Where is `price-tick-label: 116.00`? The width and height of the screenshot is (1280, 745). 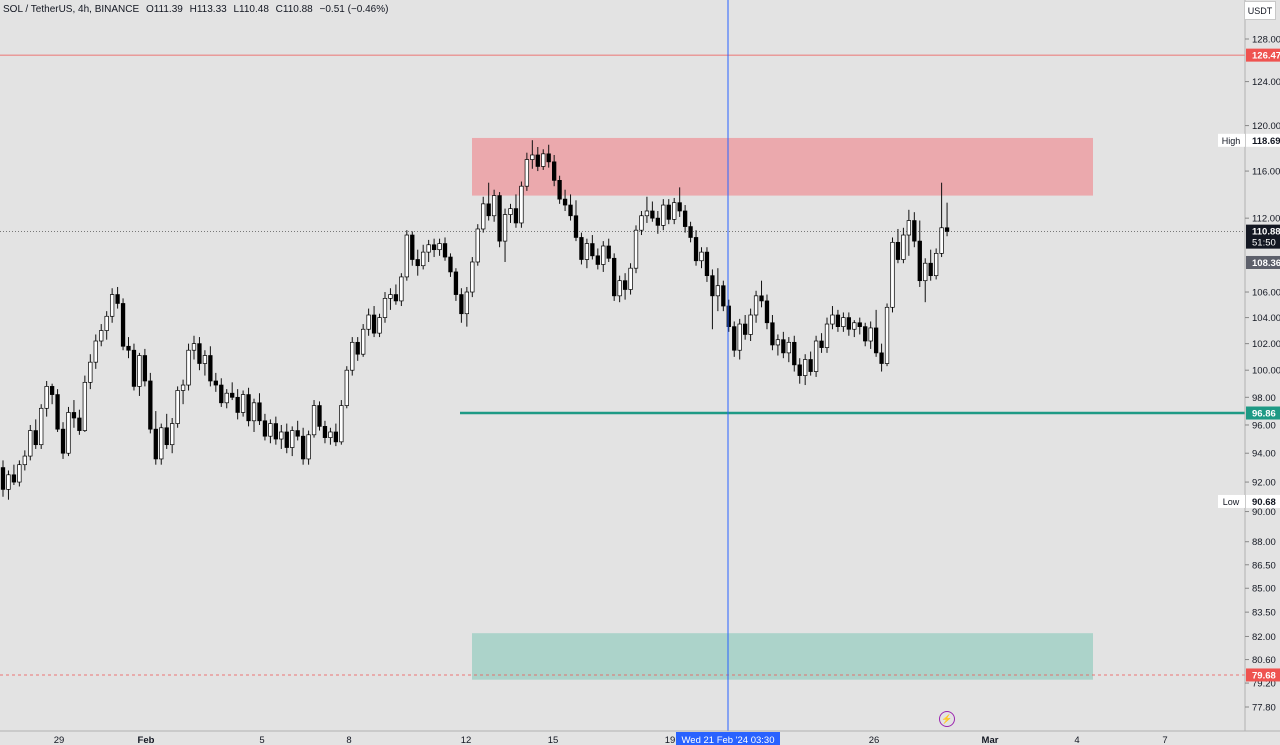
price-tick-label: 116.00 is located at coordinates (1266, 172).